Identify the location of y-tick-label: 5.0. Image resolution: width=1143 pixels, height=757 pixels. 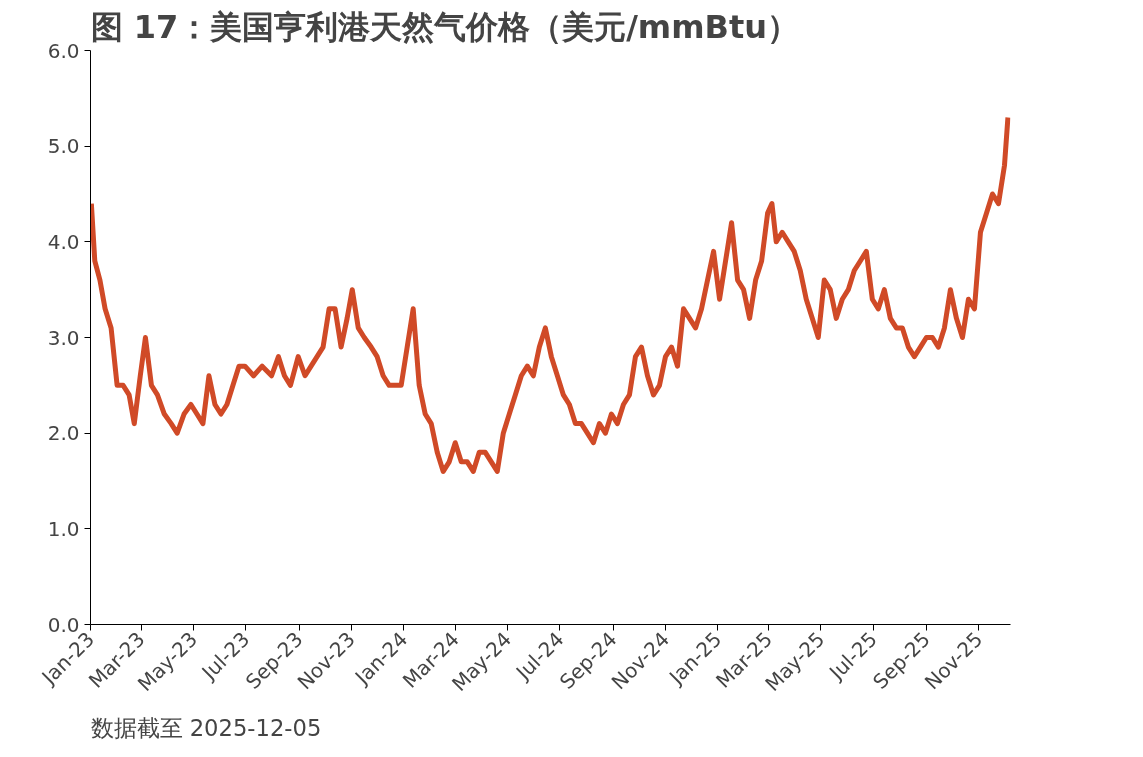
(63, 146).